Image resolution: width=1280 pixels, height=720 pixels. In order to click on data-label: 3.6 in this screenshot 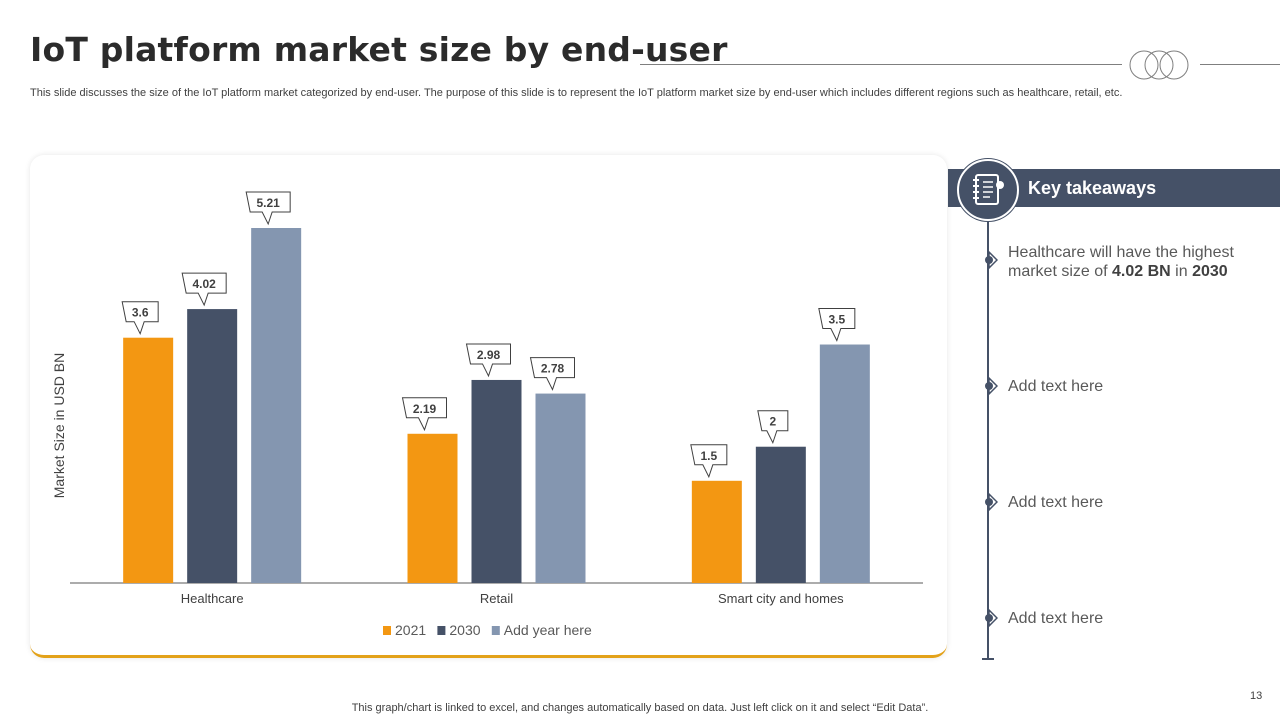, I will do `click(140, 313)`.